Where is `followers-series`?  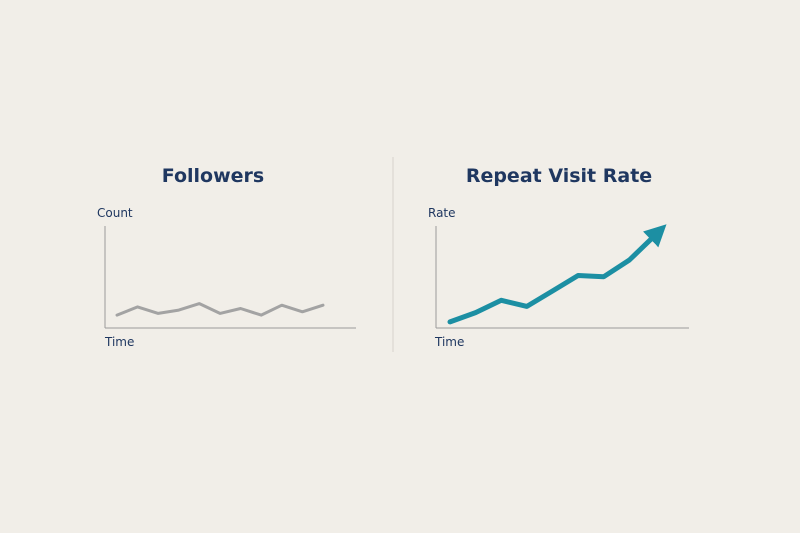 followers-series is located at coordinates (220, 309).